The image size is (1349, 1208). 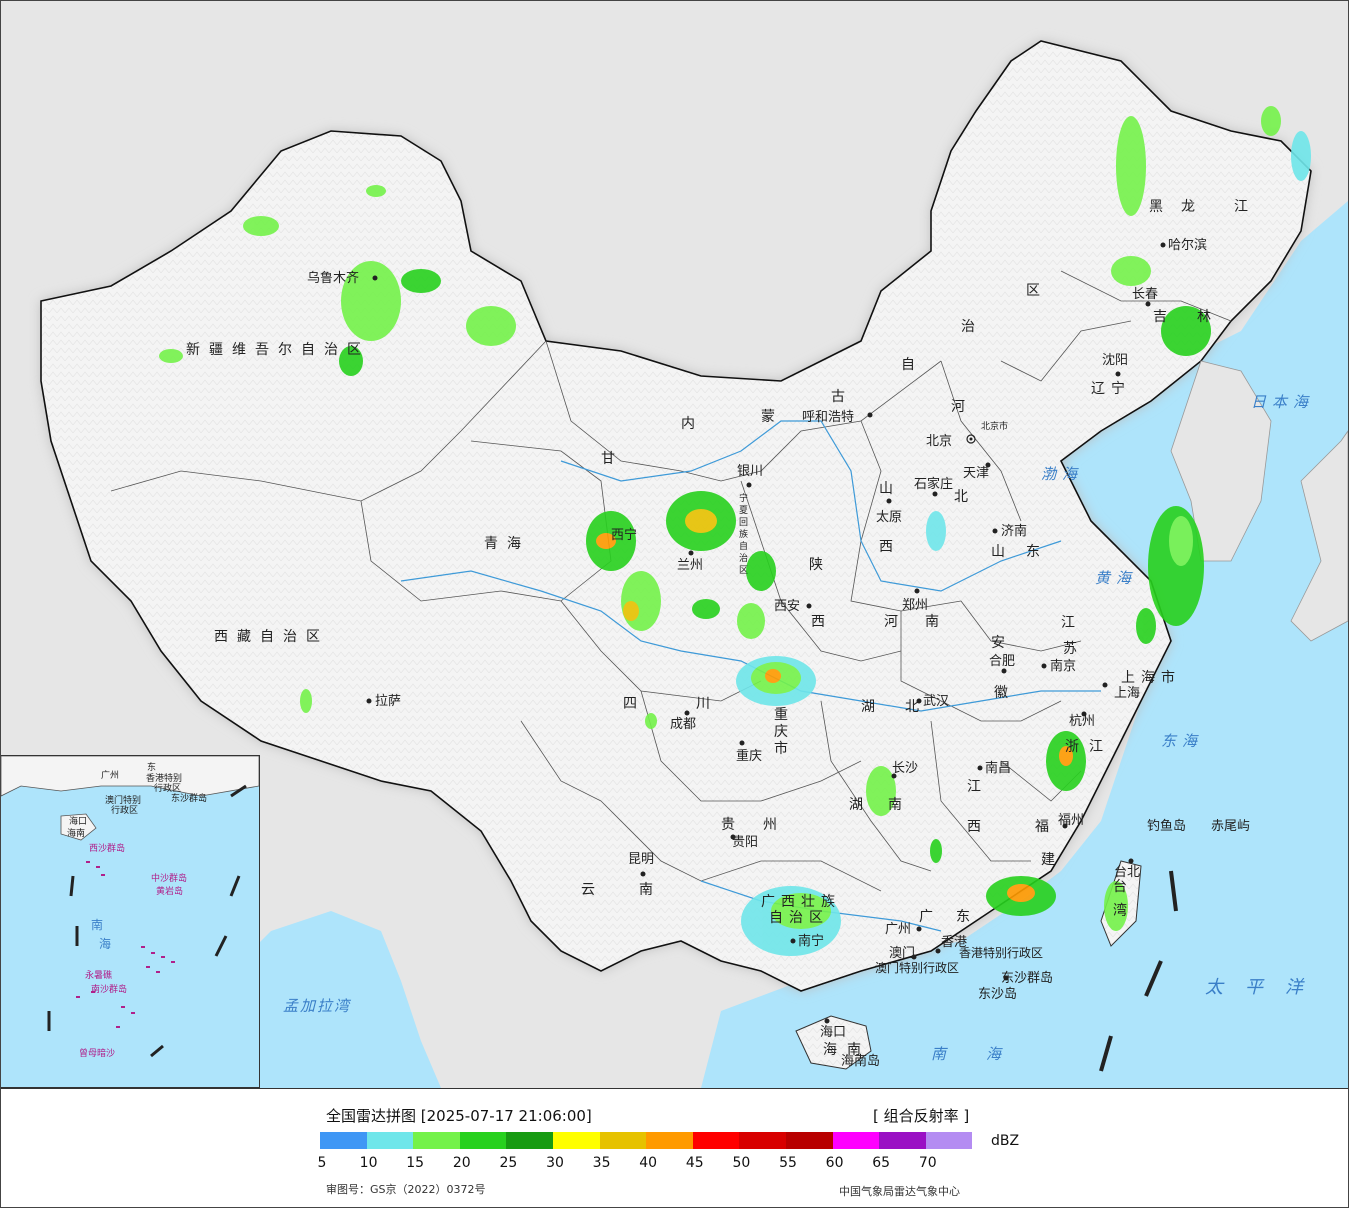 I want to click on svg-text: 青海, so click(x=507, y=544).